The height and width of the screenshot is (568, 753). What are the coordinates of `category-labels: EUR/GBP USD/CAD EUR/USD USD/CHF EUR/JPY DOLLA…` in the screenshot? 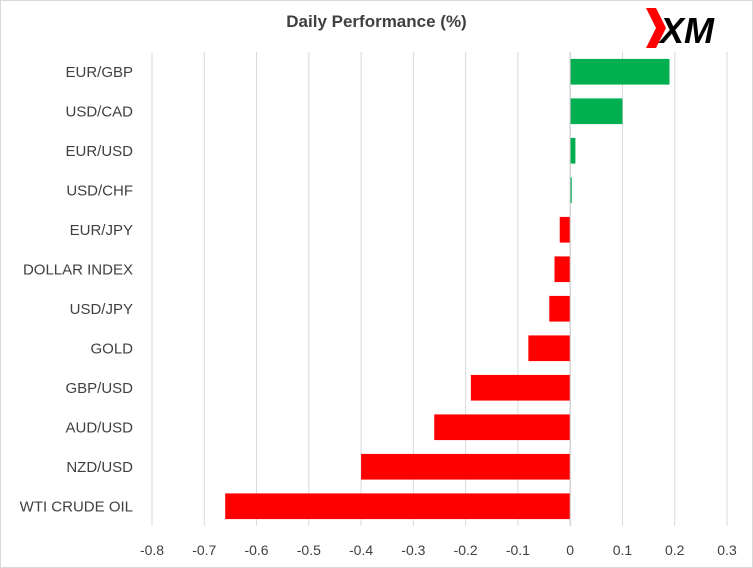 It's located at (77, 290).